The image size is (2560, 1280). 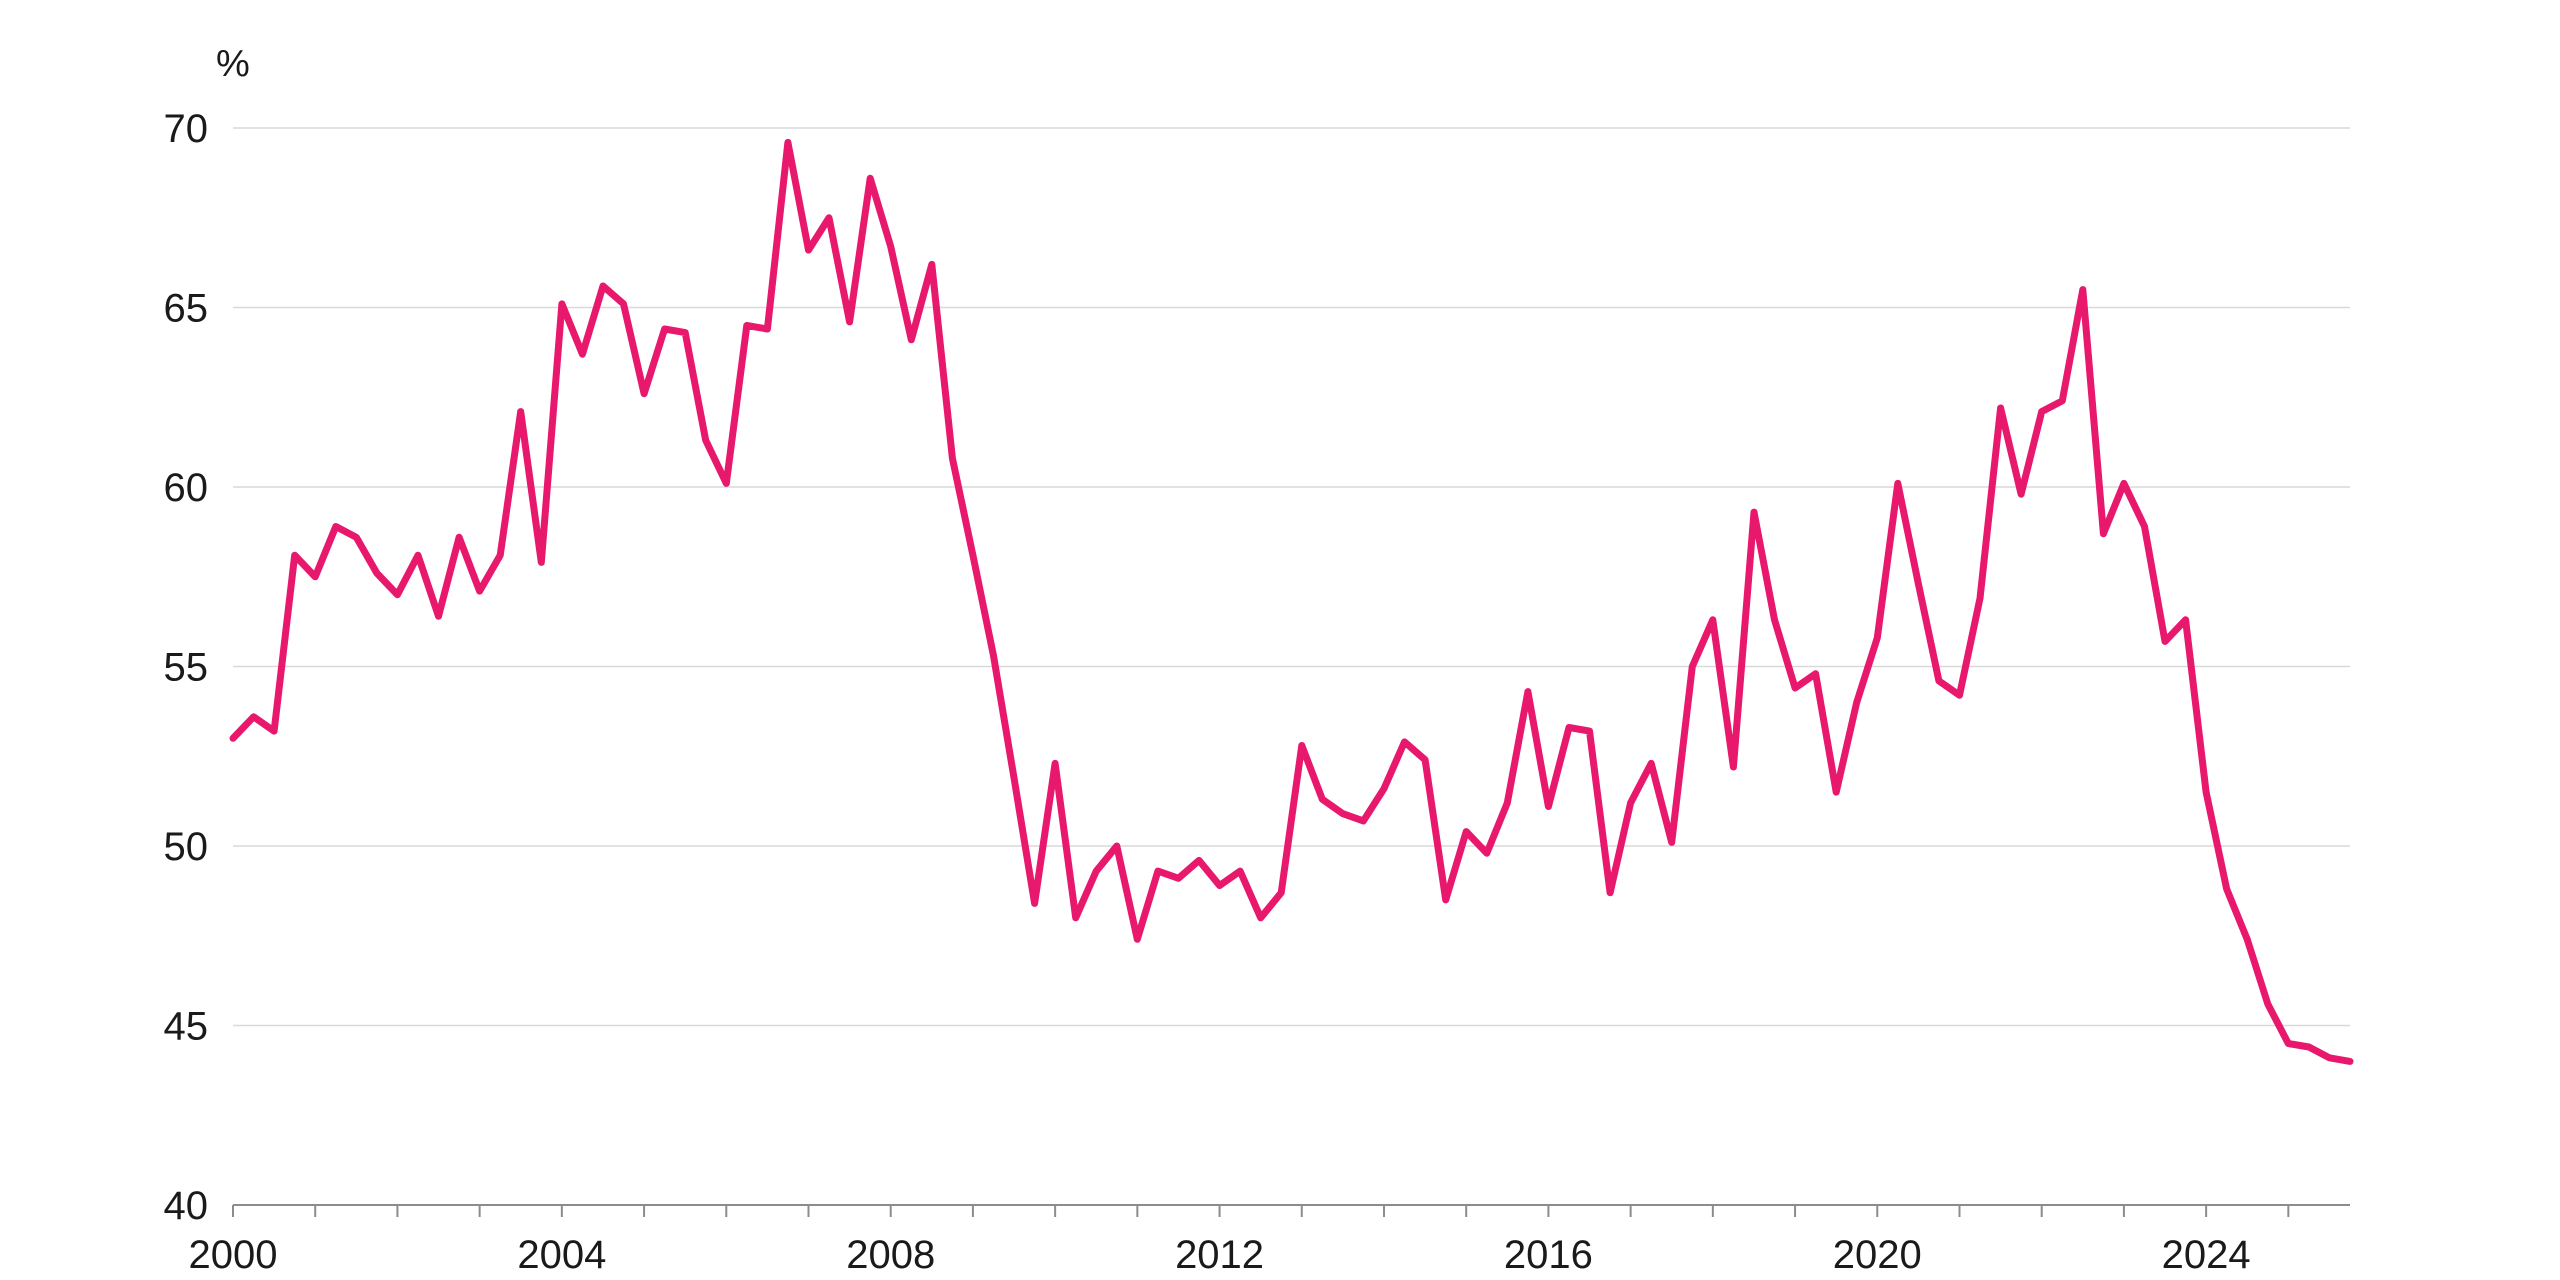 I want to click on y-tick-label: 55, so click(x=186, y=668).